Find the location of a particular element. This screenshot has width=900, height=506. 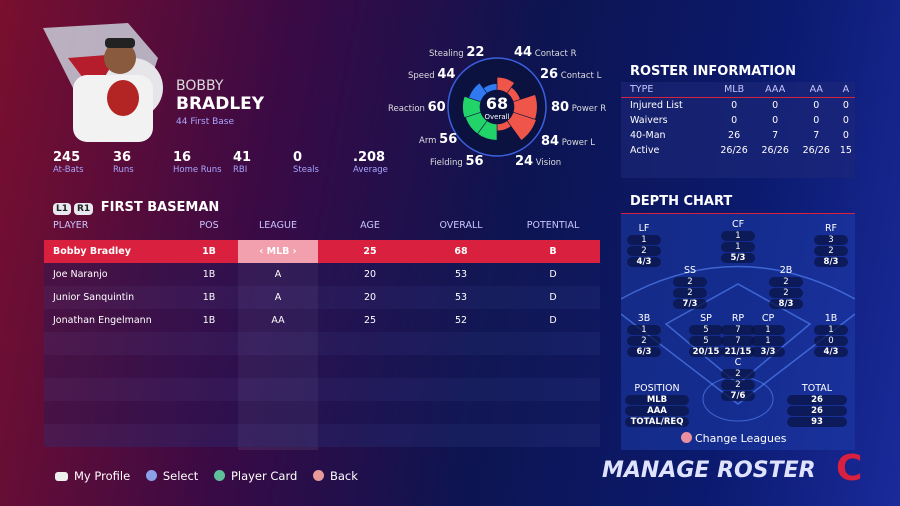

legend-total-req: TOTAL/REQ is located at coordinates (657, 422).